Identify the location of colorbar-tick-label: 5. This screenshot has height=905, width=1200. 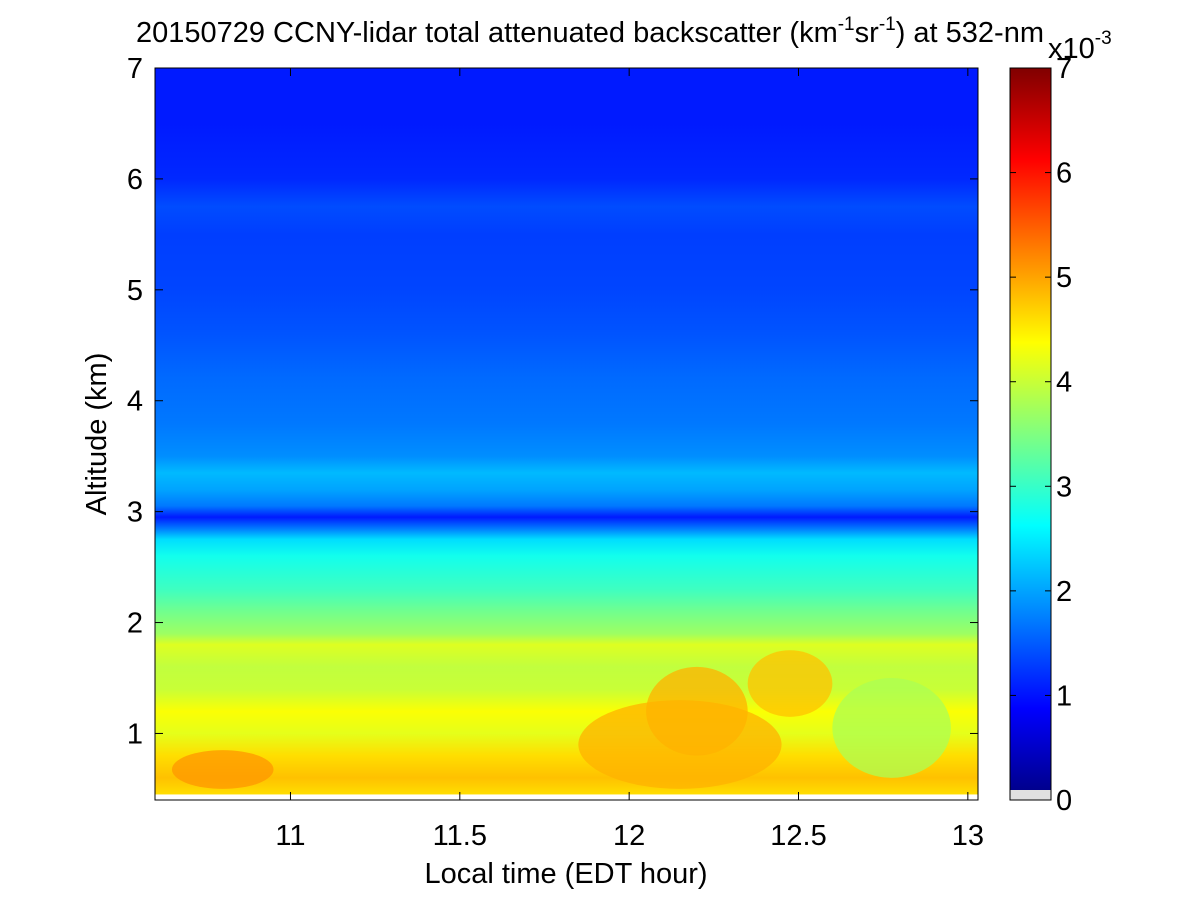
(1064, 278).